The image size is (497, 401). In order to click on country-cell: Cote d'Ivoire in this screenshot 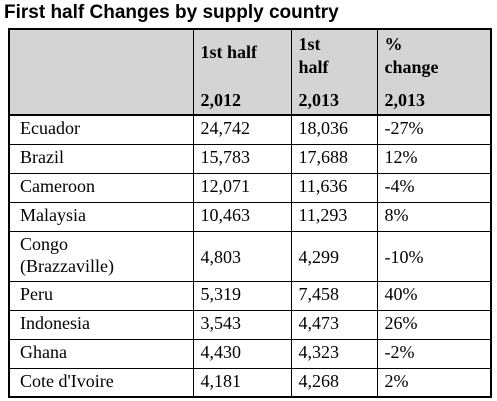, I will do `click(101, 382)`.